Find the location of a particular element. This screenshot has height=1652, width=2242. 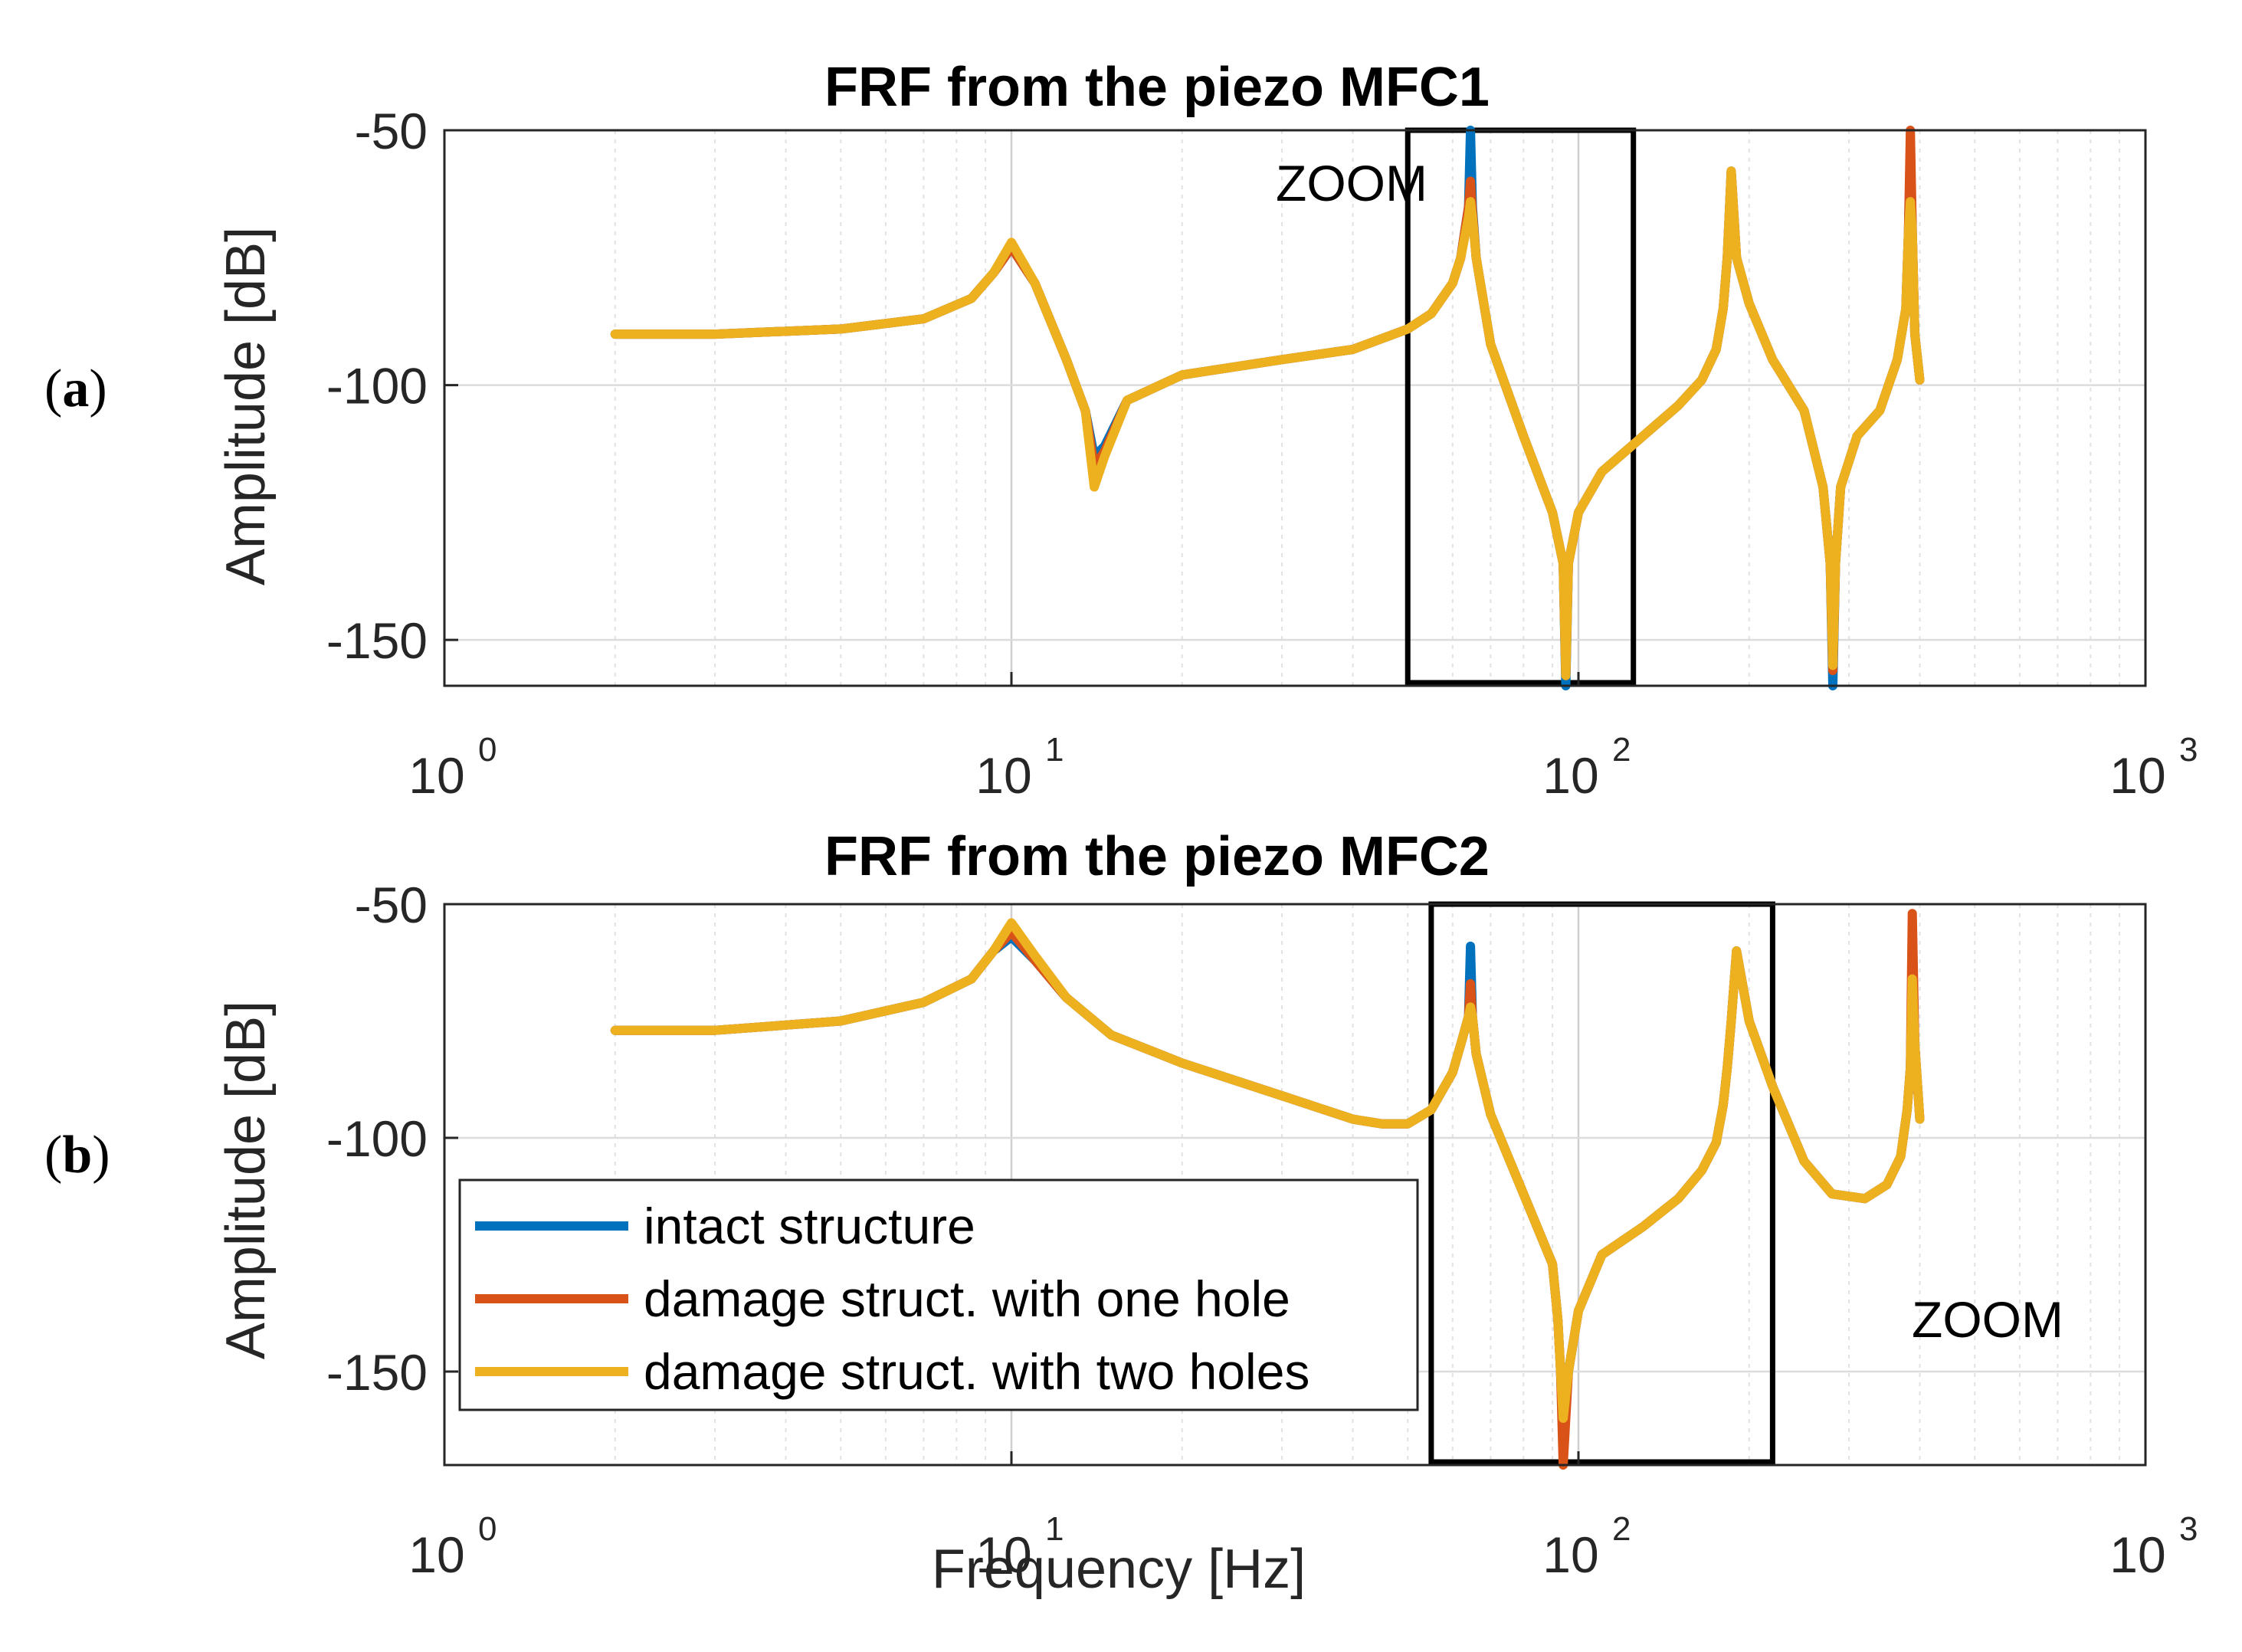

panel-a-label: (a) is located at coordinates (75, 388).